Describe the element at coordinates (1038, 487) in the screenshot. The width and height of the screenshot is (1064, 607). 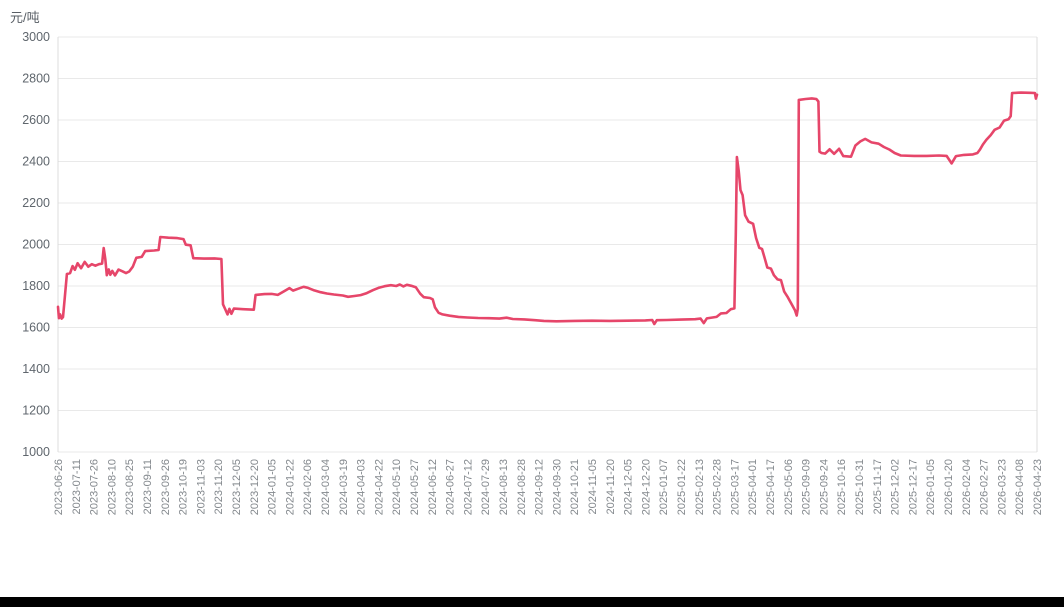
I see `x-axis-tick-label: 2026-04-23` at that location.